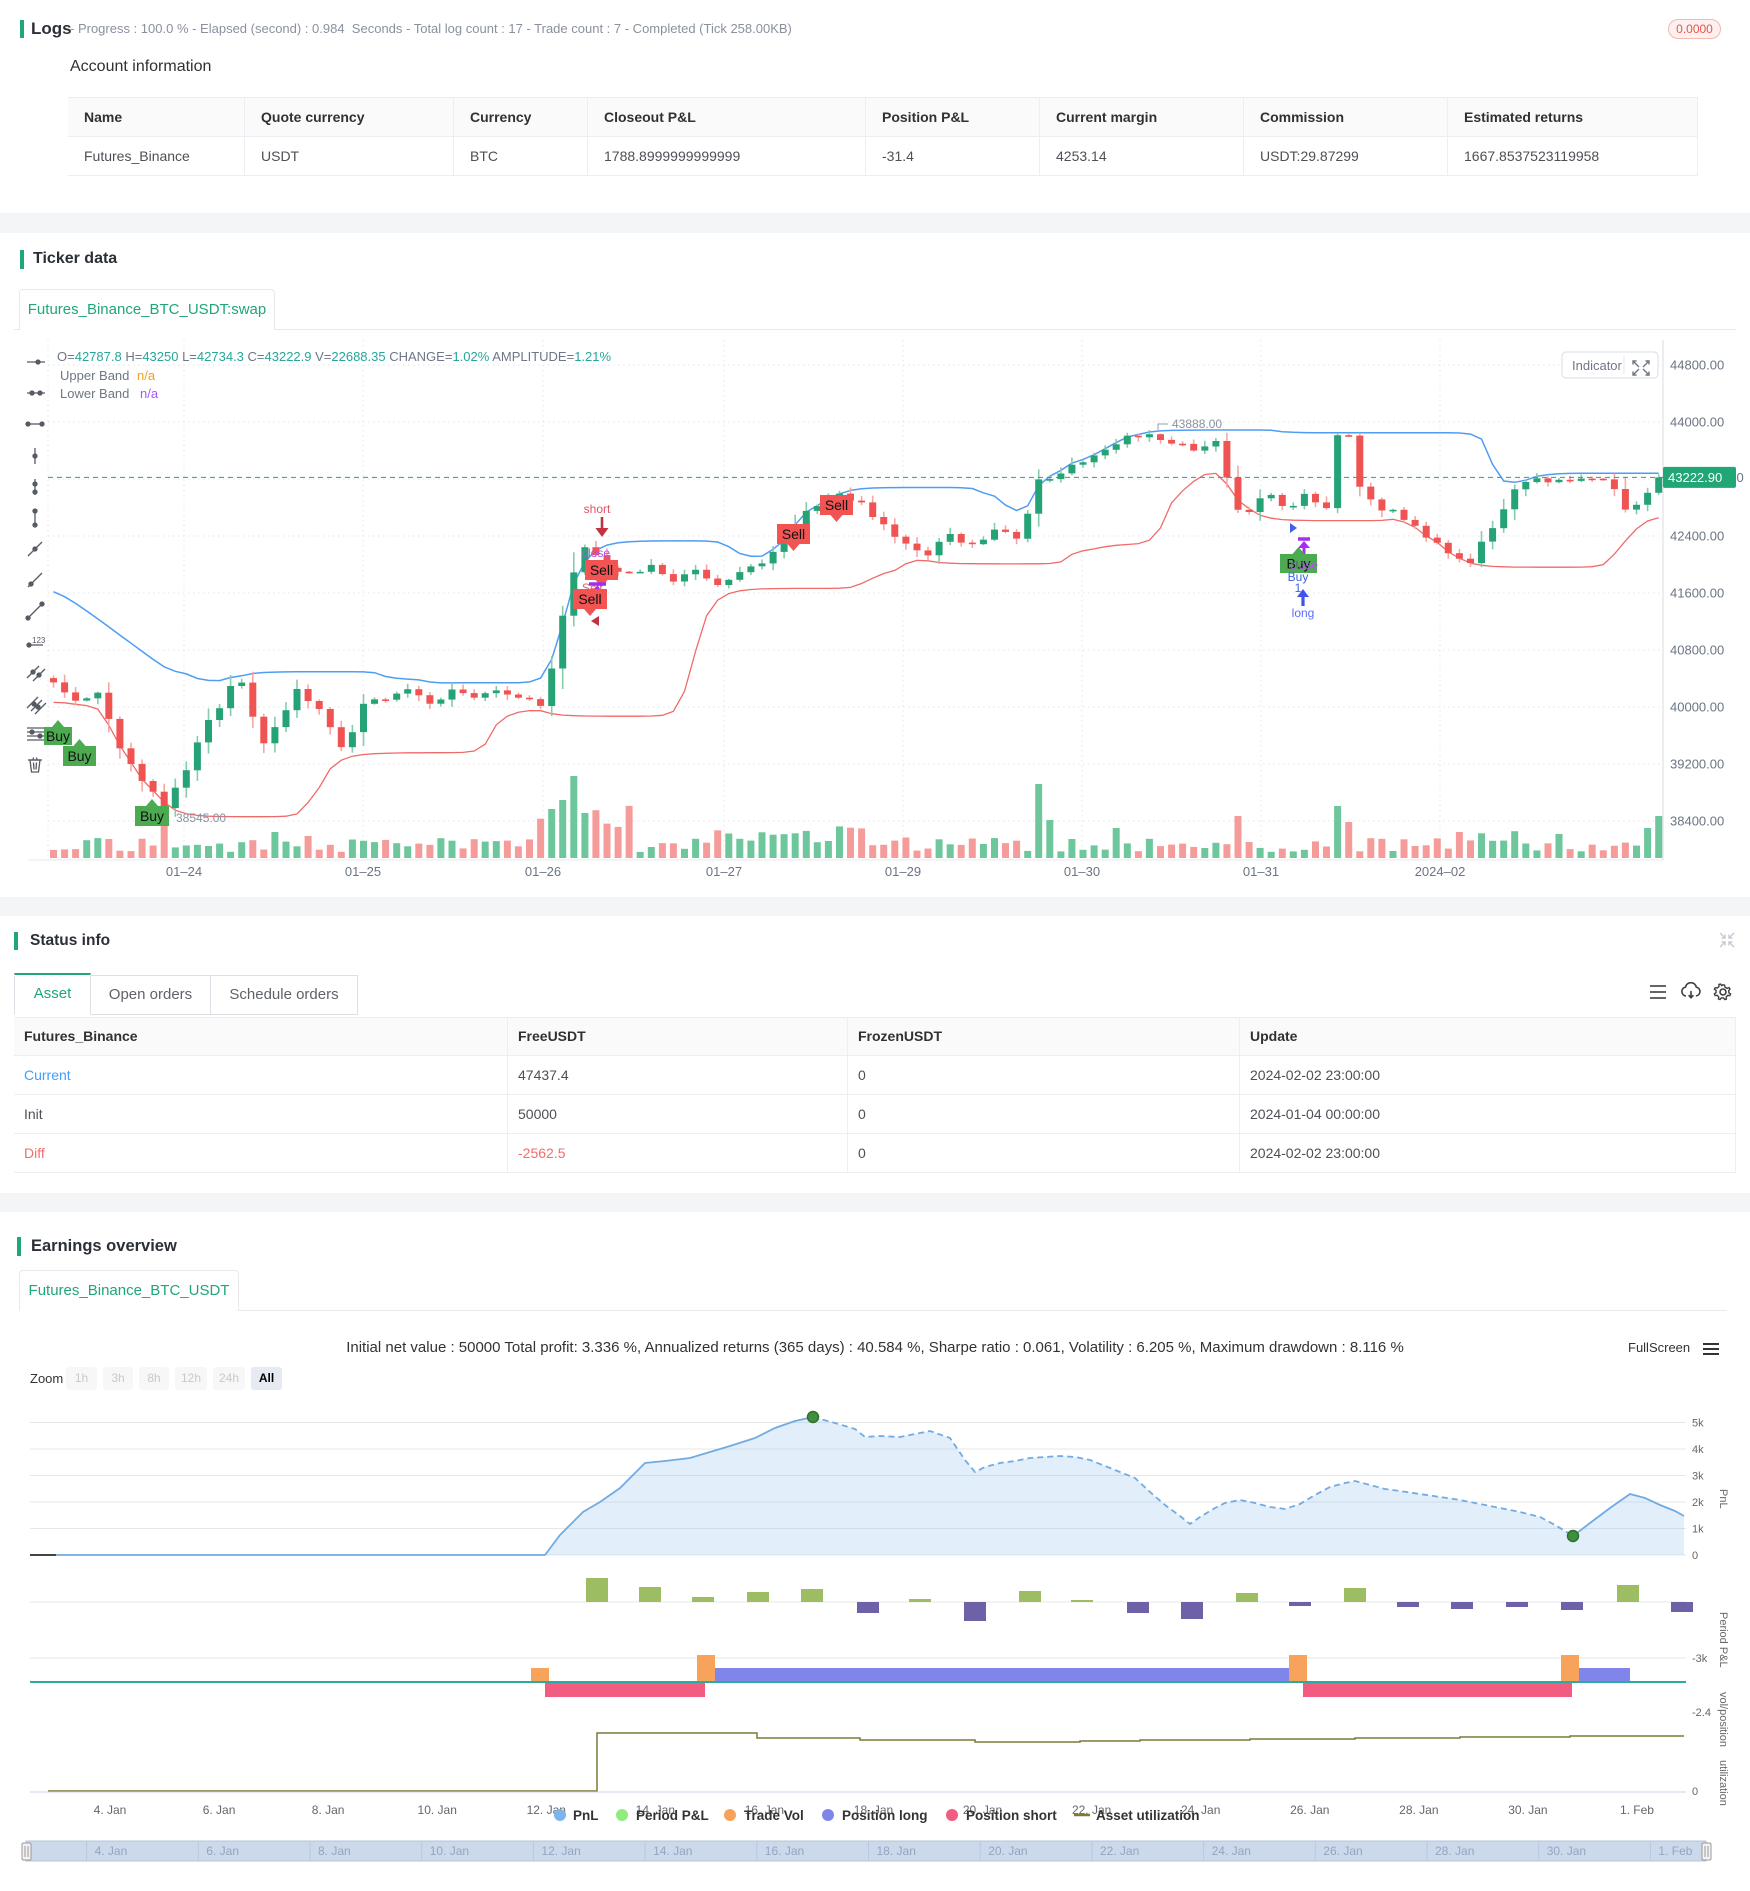  What do you see at coordinates (903, 871) in the screenshot?
I see `svg-text: 01–29` at bounding box center [903, 871].